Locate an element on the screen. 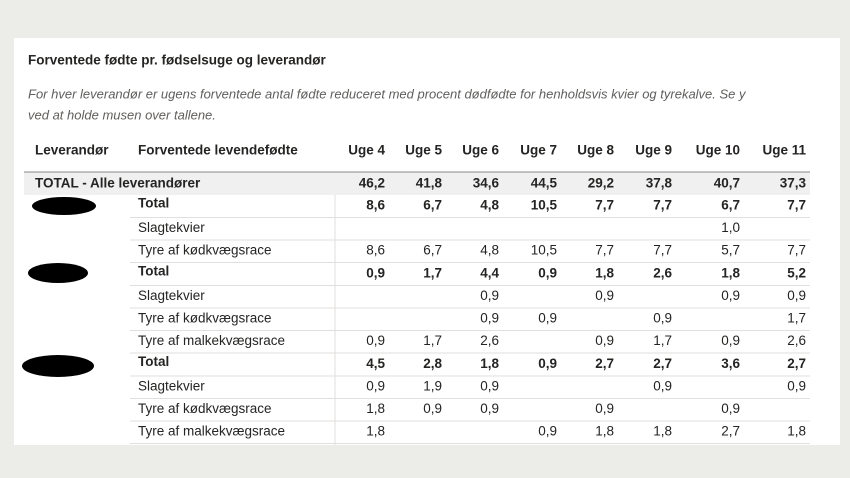  cell: 2,8 is located at coordinates (432, 363).